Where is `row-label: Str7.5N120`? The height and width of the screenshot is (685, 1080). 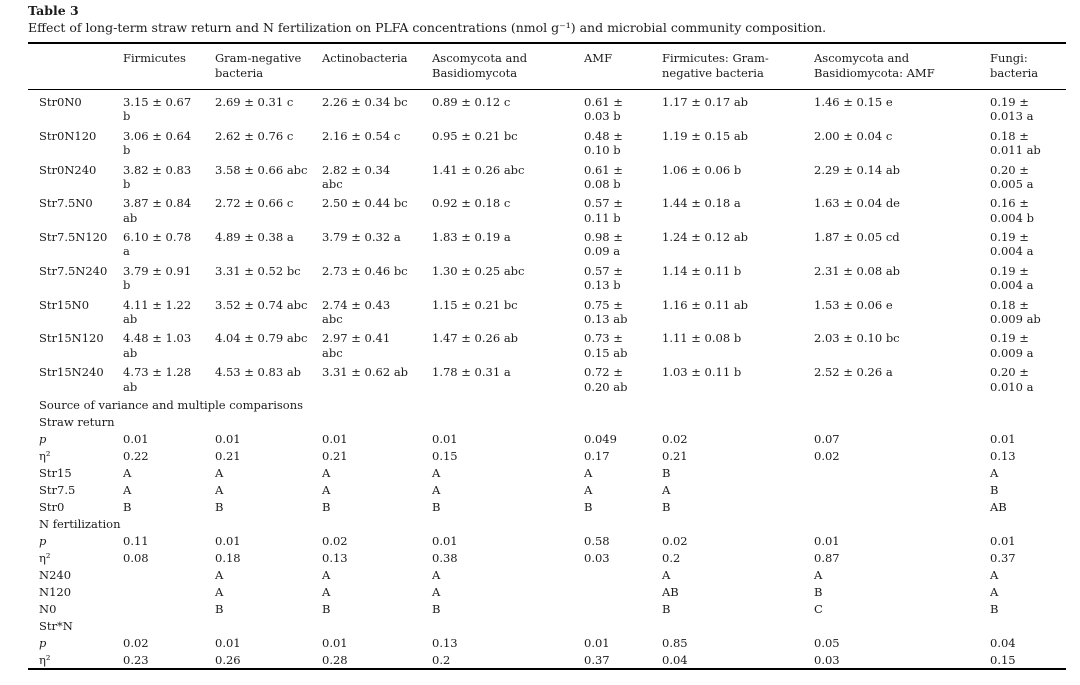 row-label: Str7.5N120 is located at coordinates (73, 237).